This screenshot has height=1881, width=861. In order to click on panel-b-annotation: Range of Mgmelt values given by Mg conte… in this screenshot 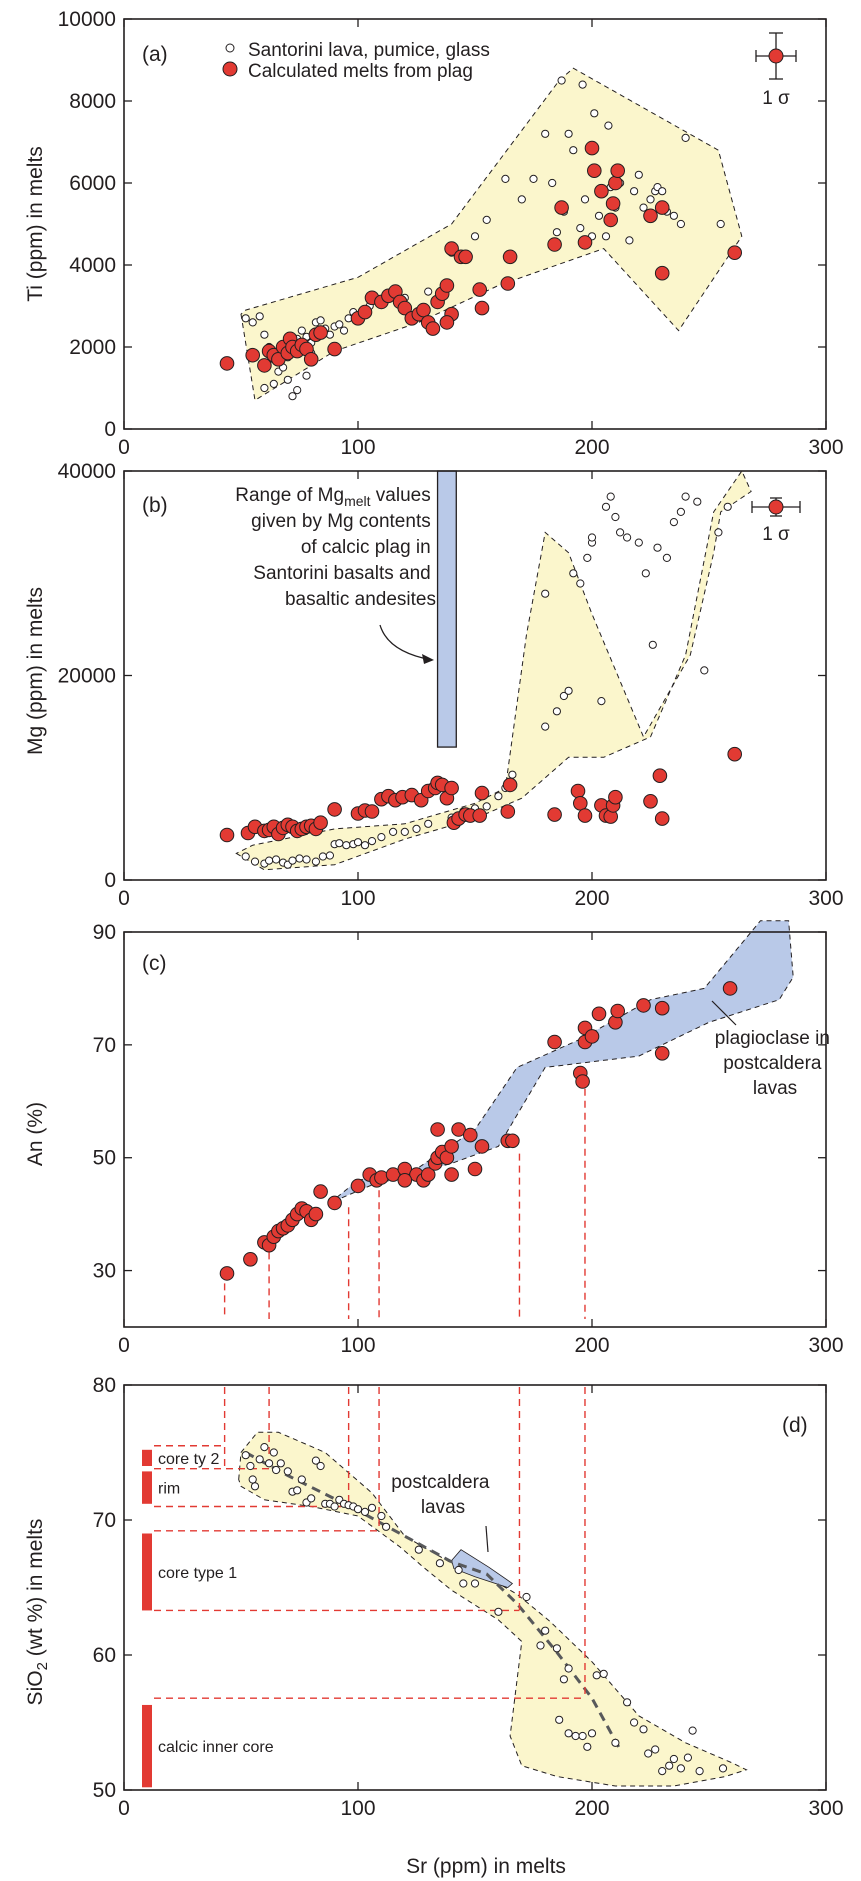, I will do `click(335, 547)`.